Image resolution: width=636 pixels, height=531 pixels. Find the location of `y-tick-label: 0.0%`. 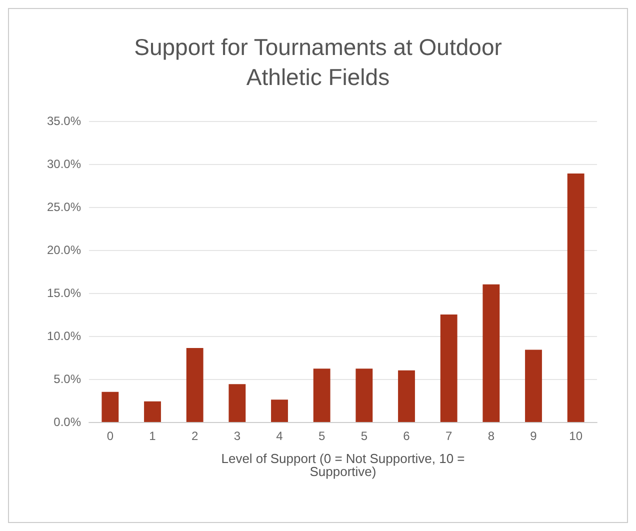

y-tick-label: 0.0% is located at coordinates (68, 422).